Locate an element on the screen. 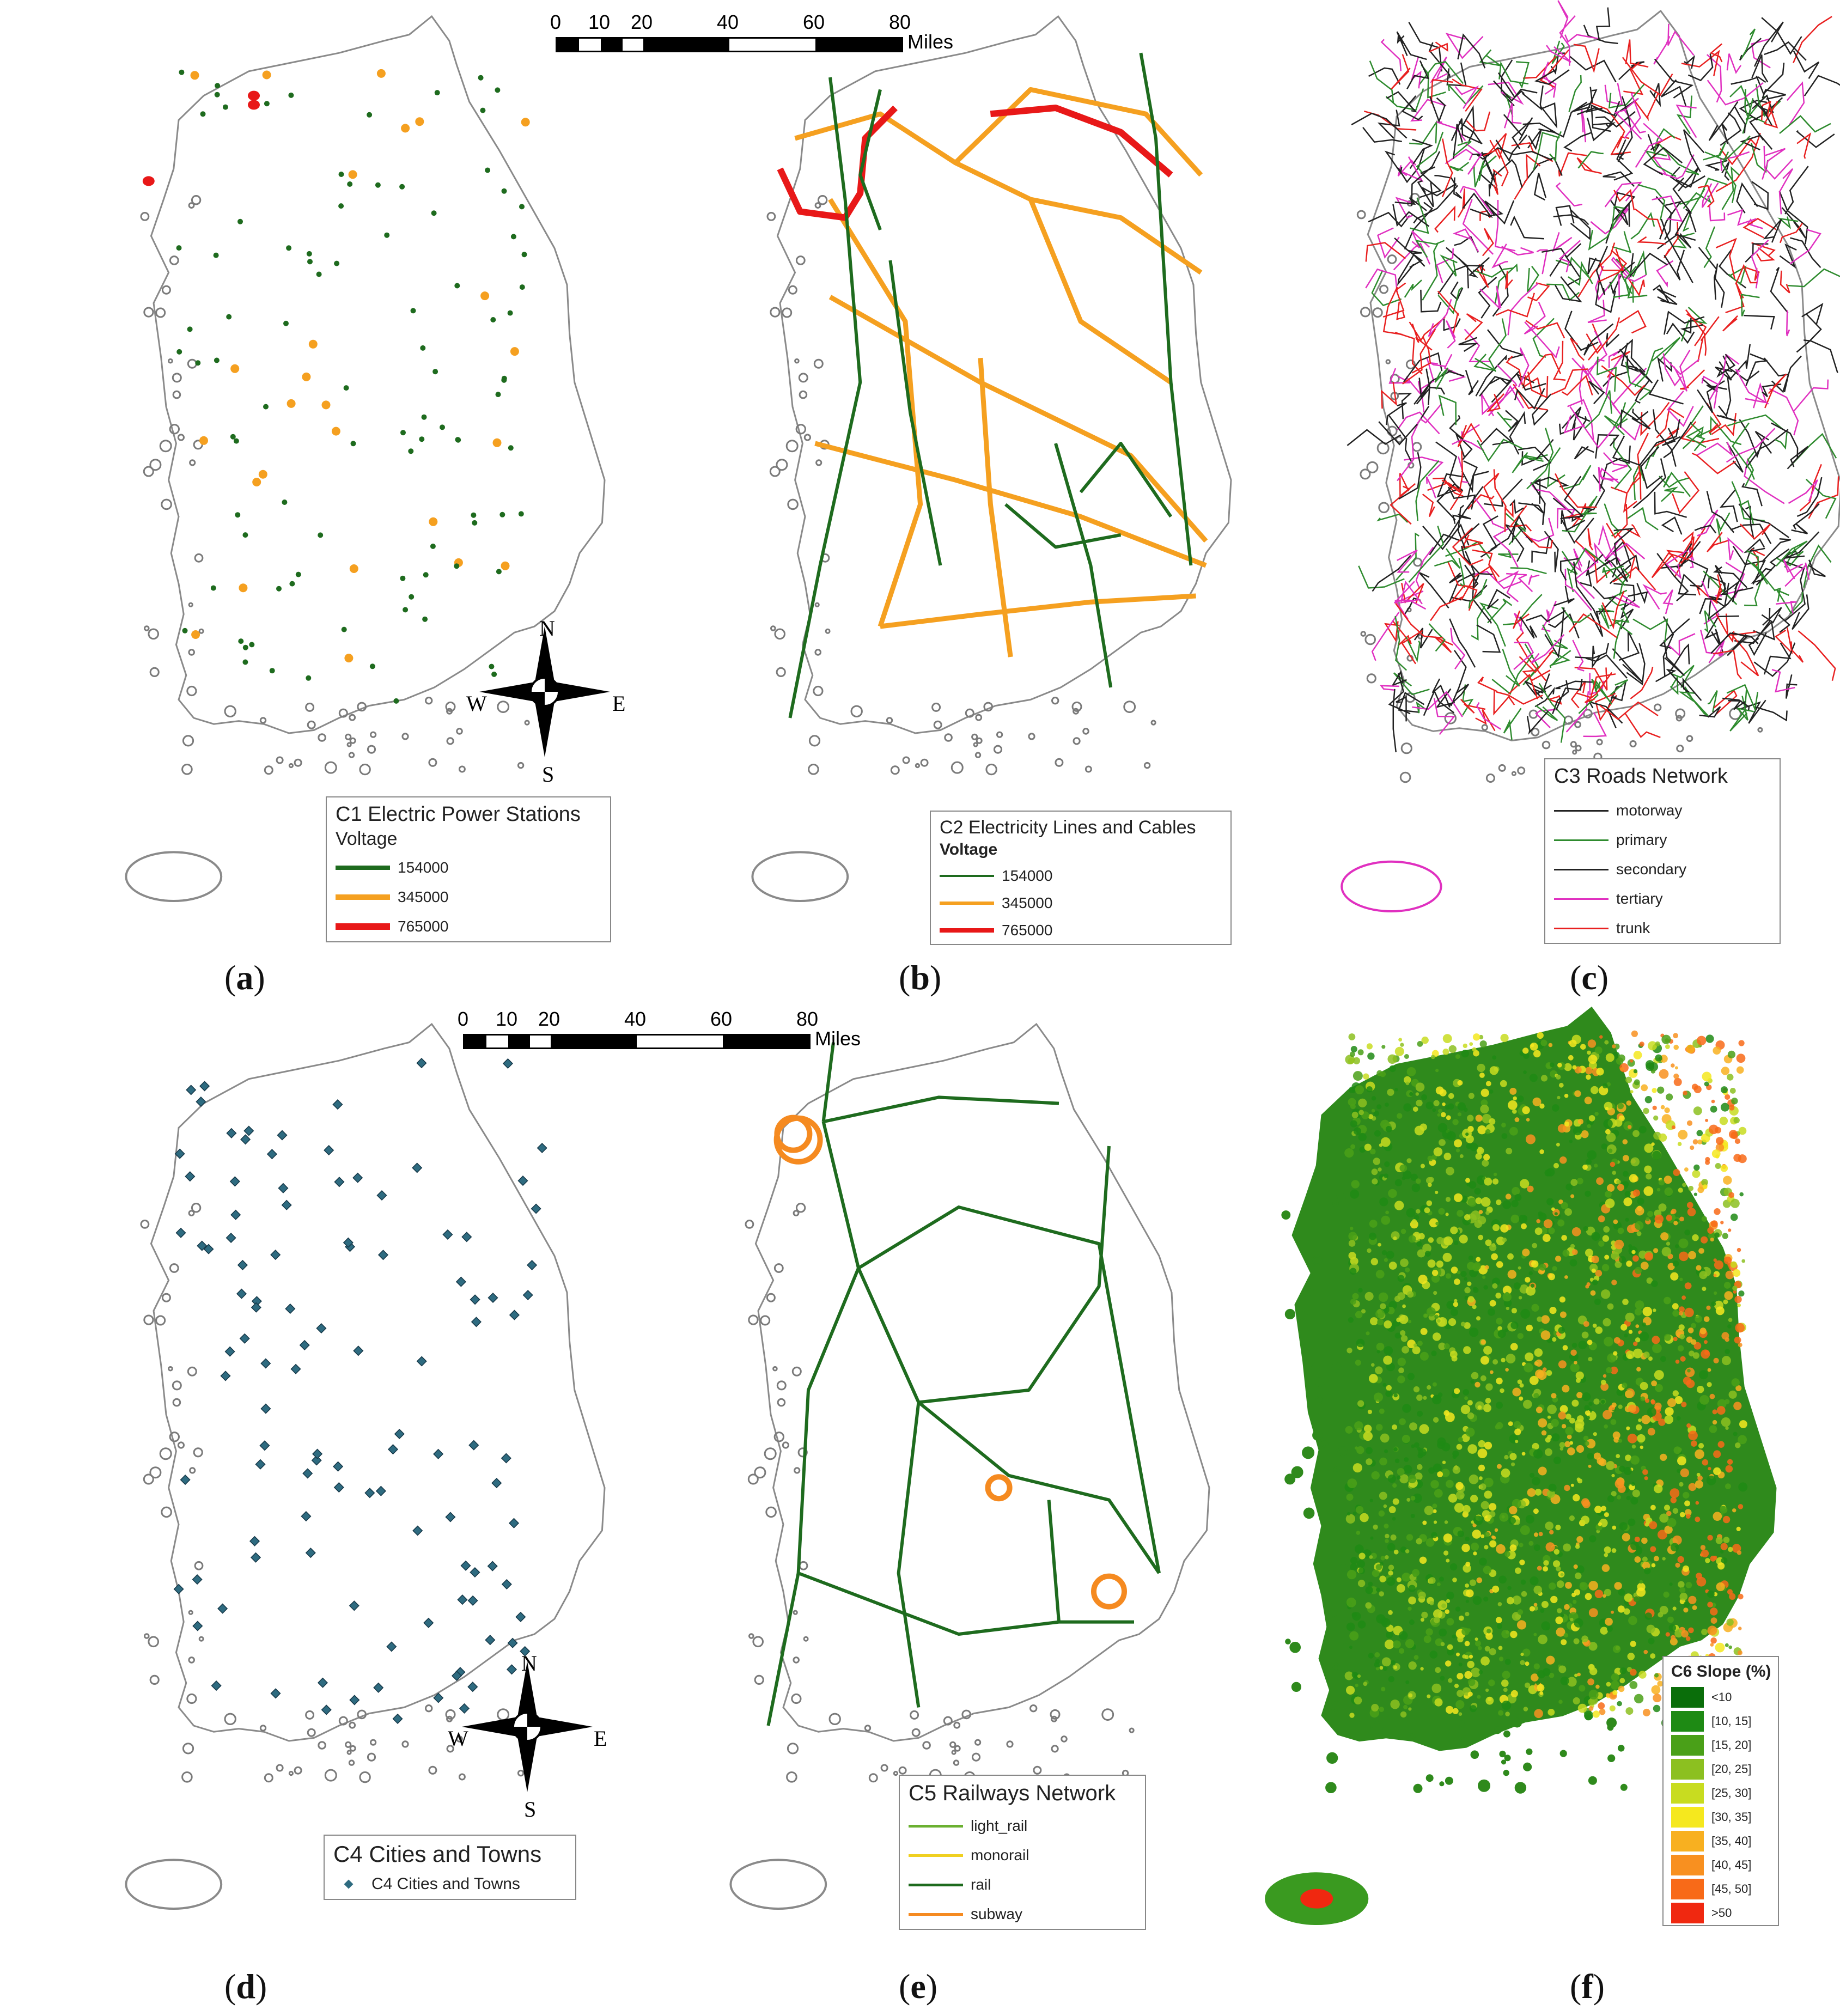 This screenshot has height=2016, width=1840. legend-label: <10 is located at coordinates (1722, 1697).